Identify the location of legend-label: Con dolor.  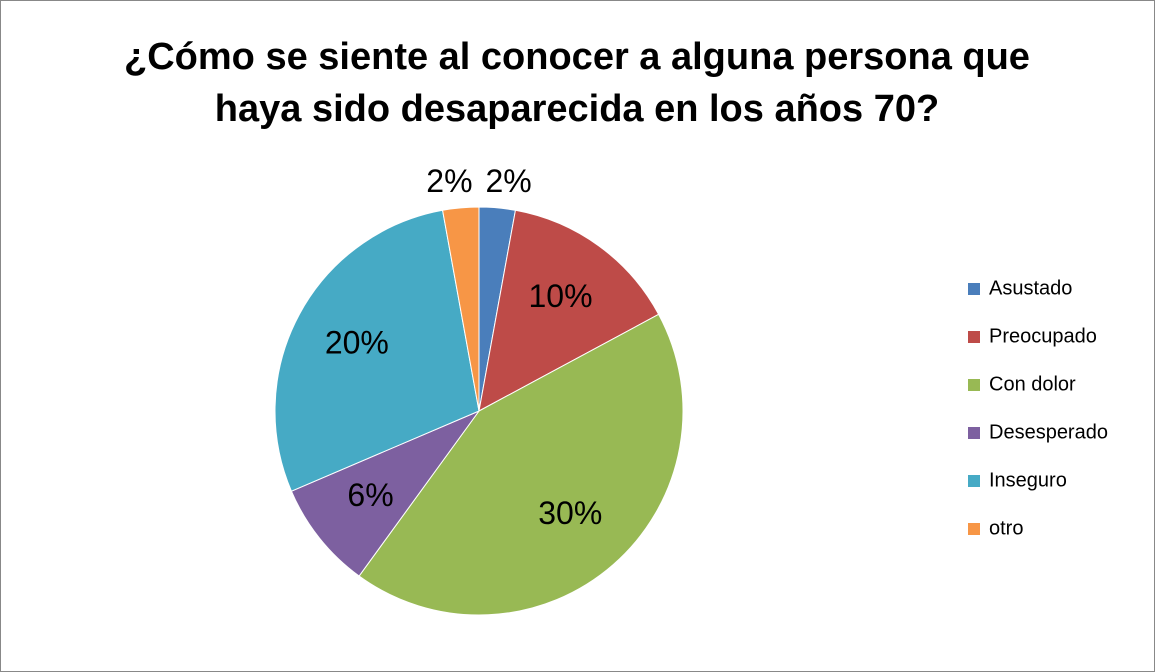
(1032, 384).